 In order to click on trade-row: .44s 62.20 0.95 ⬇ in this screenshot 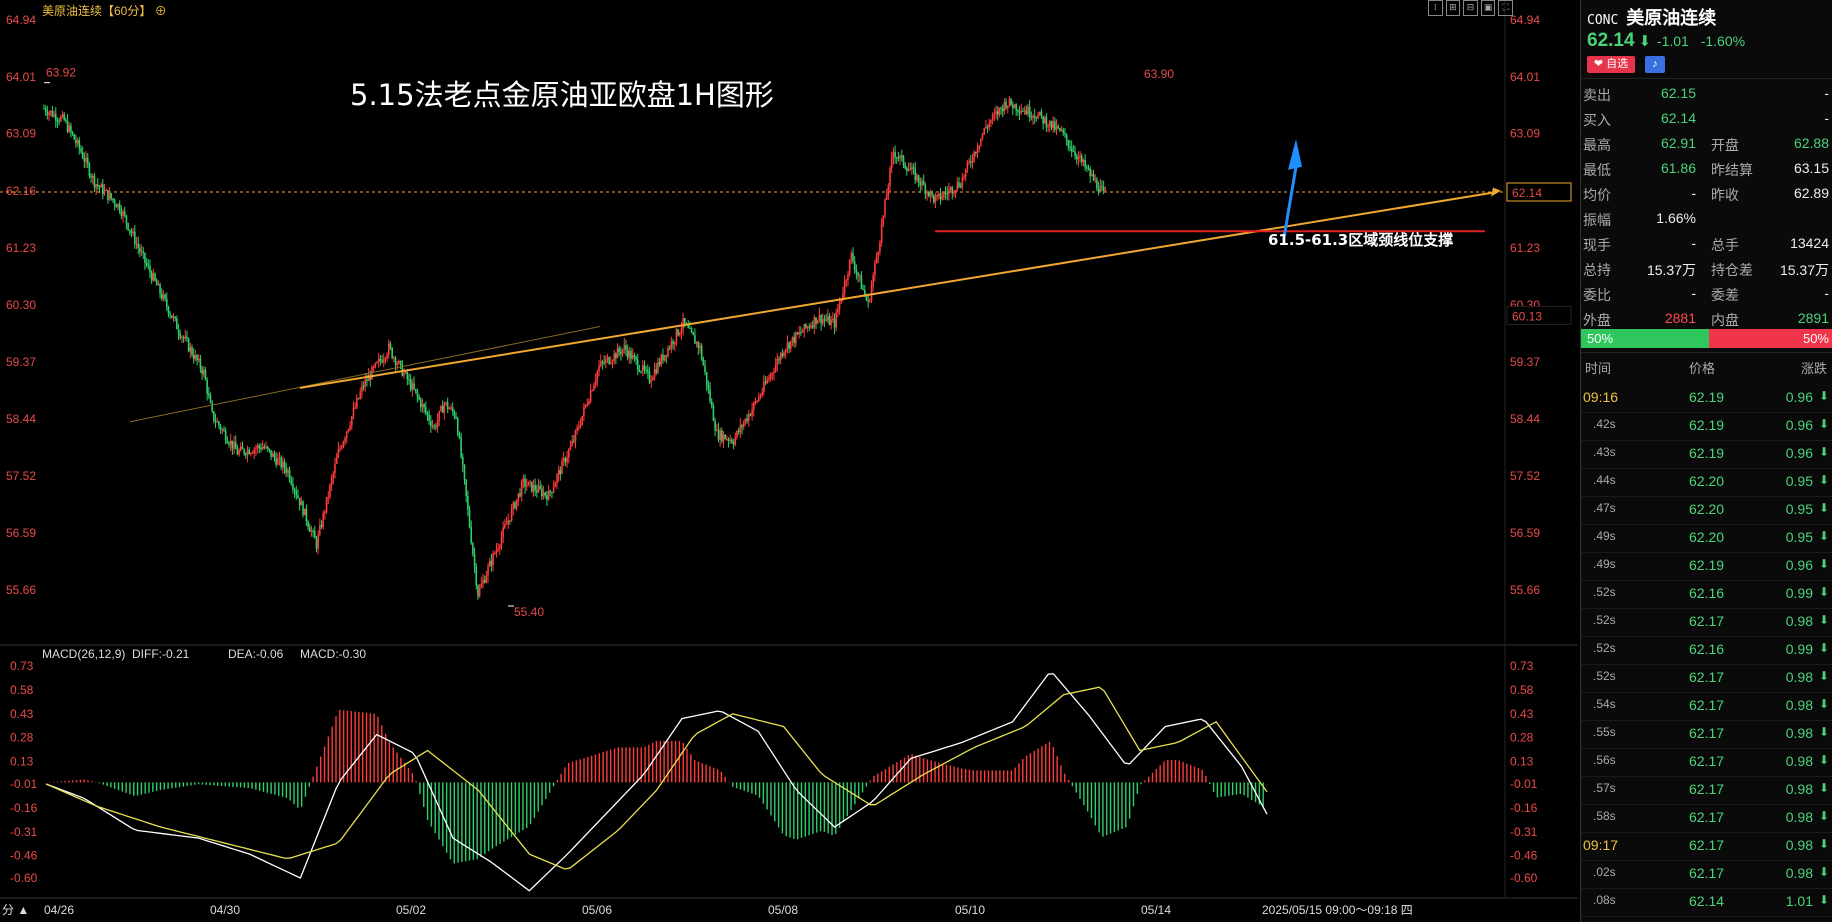, I will do `click(1706, 482)`.